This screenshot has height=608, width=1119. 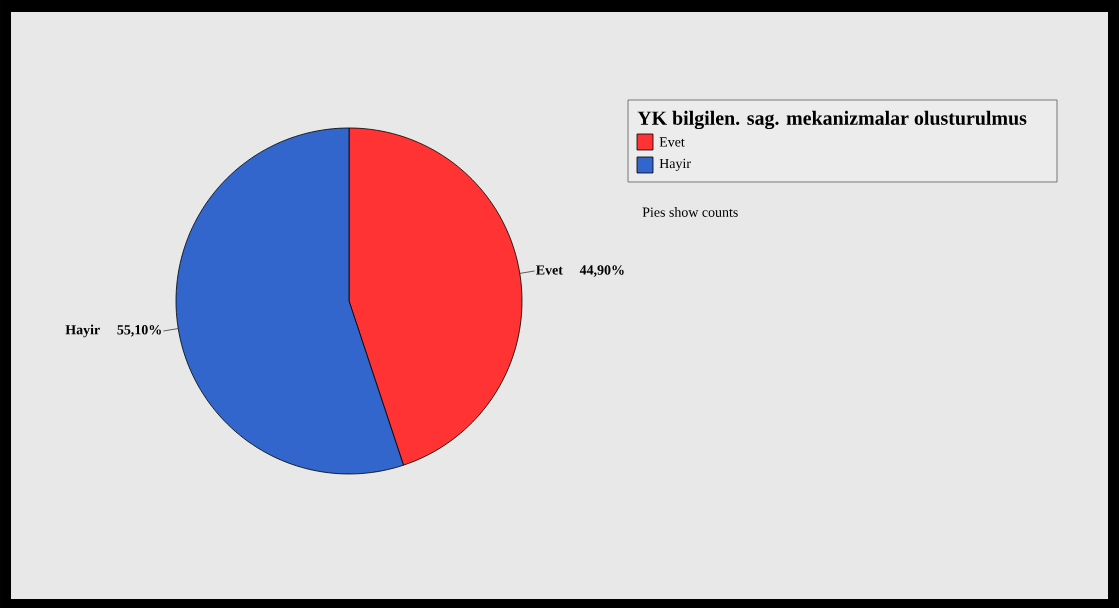 What do you see at coordinates (675, 165) in the screenshot?
I see `legend-label: Hayir` at bounding box center [675, 165].